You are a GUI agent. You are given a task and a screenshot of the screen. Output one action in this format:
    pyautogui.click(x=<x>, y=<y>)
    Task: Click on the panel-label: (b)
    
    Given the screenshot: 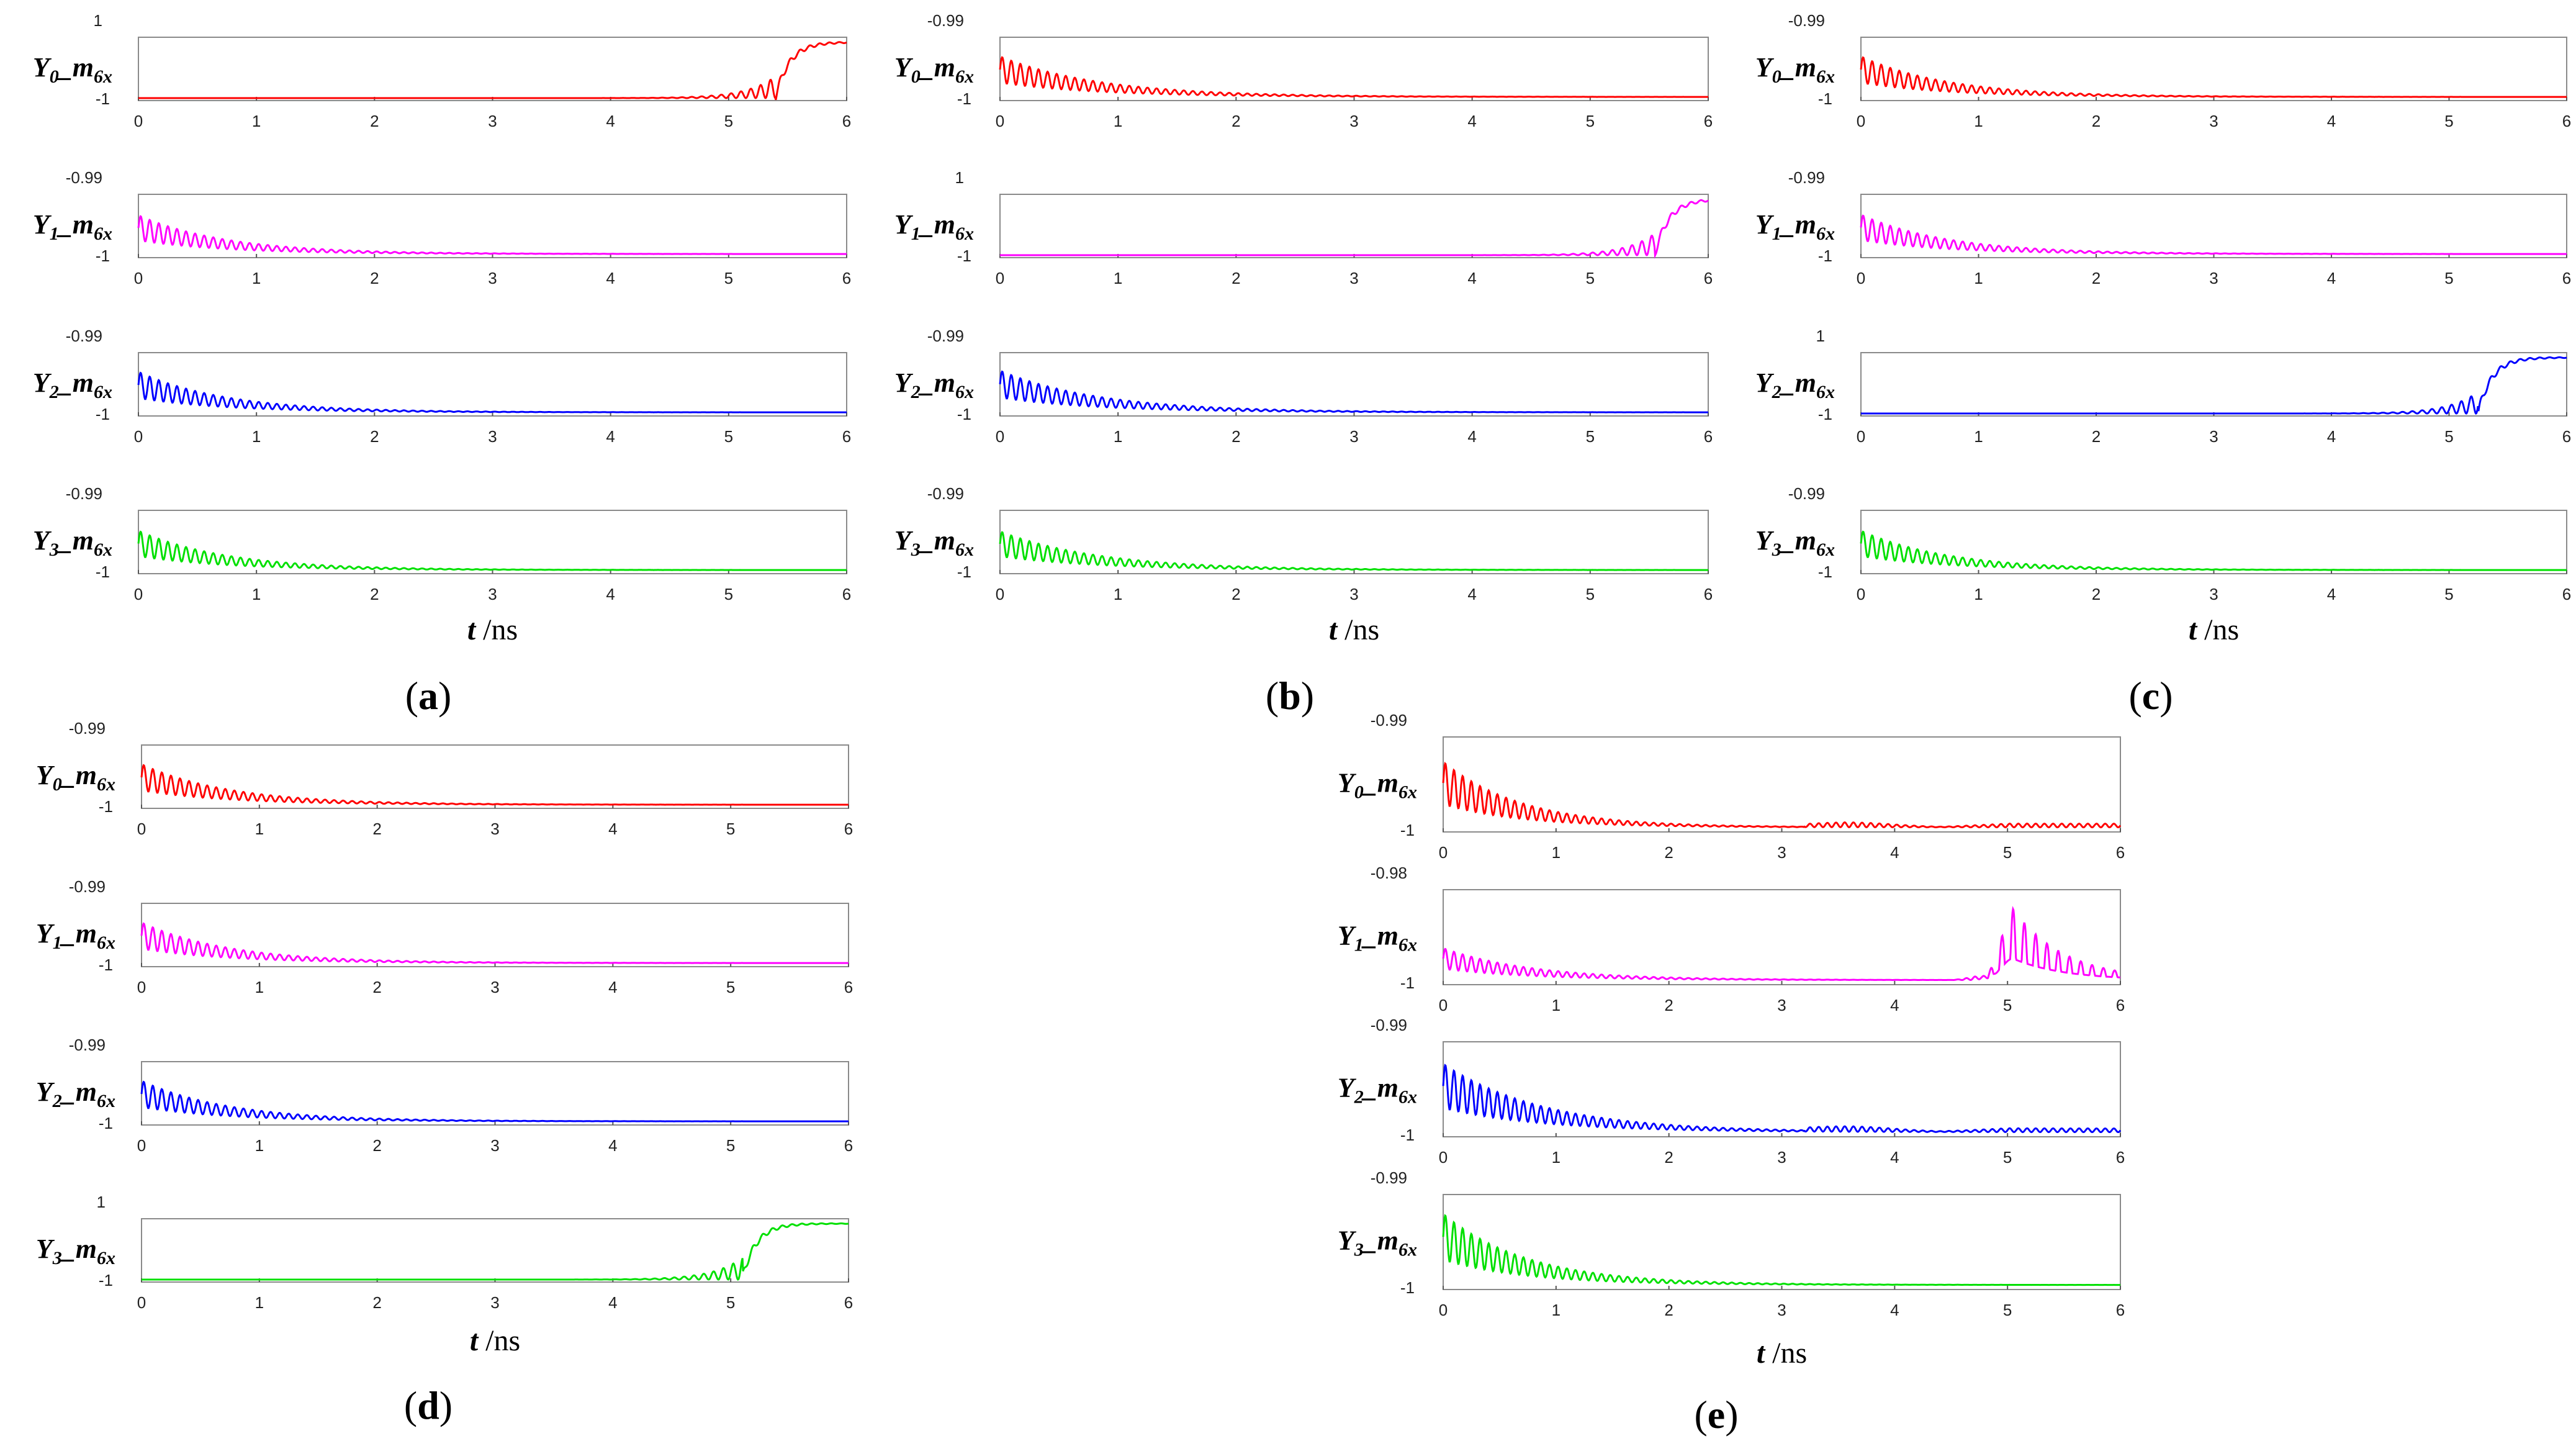 What is the action you would take?
    pyautogui.click(x=1290, y=696)
    